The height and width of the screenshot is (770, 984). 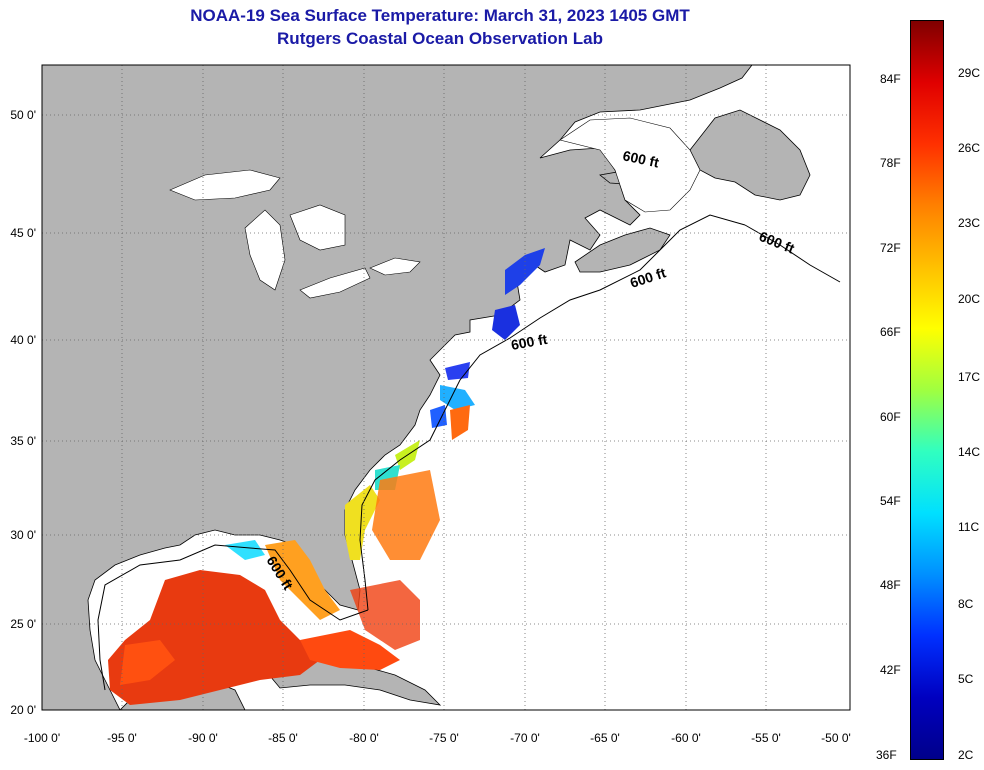 What do you see at coordinates (364, 738) in the screenshot?
I see `lon-tick: -80 0'` at bounding box center [364, 738].